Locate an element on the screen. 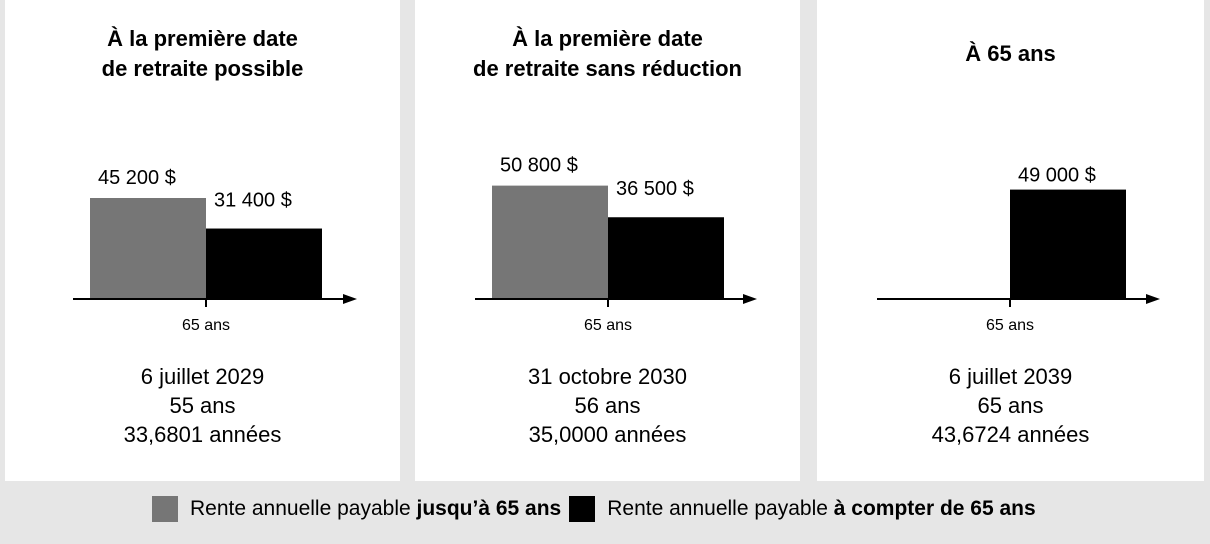 The width and height of the screenshot is (1210, 544). chart-title-line: À 65 ans is located at coordinates (1010, 53).